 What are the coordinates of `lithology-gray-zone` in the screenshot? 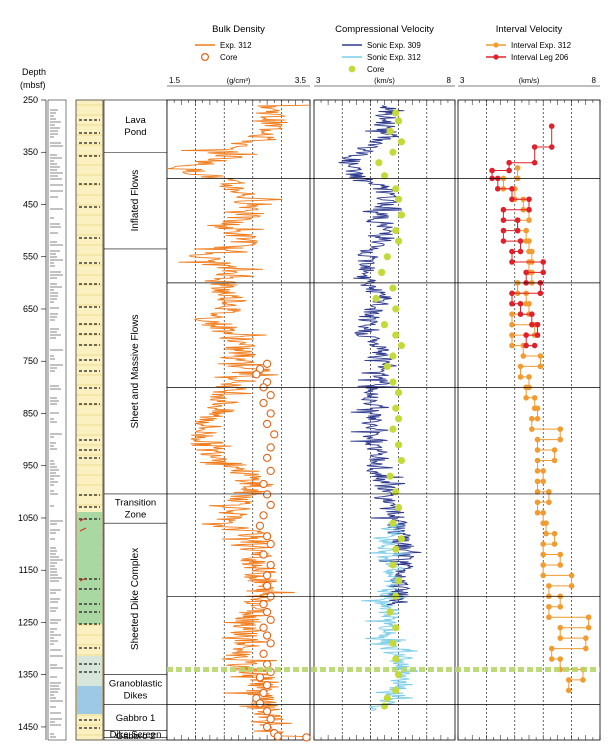 It's located at (89, 671).